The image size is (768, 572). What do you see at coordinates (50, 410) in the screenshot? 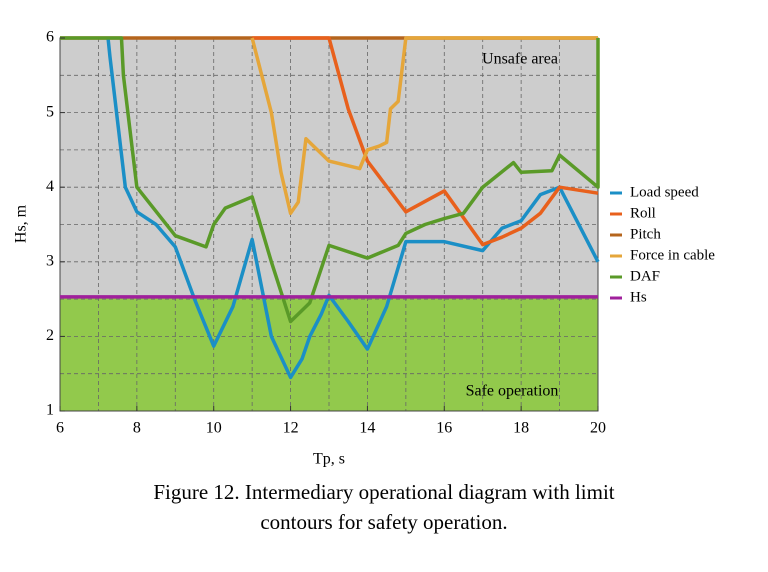
I see `y-tick-label: 1` at bounding box center [50, 410].